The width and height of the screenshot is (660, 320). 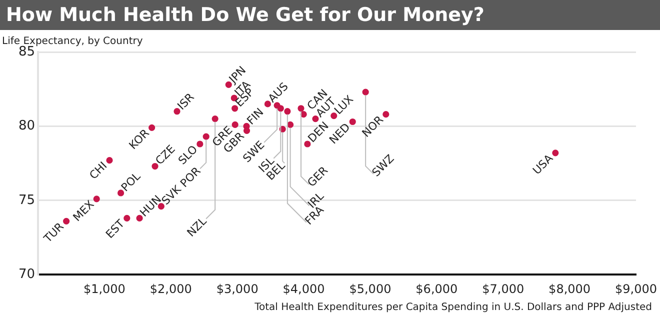 What do you see at coordinates (255, 117) in the screenshot?
I see `annotation: FIN` at bounding box center [255, 117].